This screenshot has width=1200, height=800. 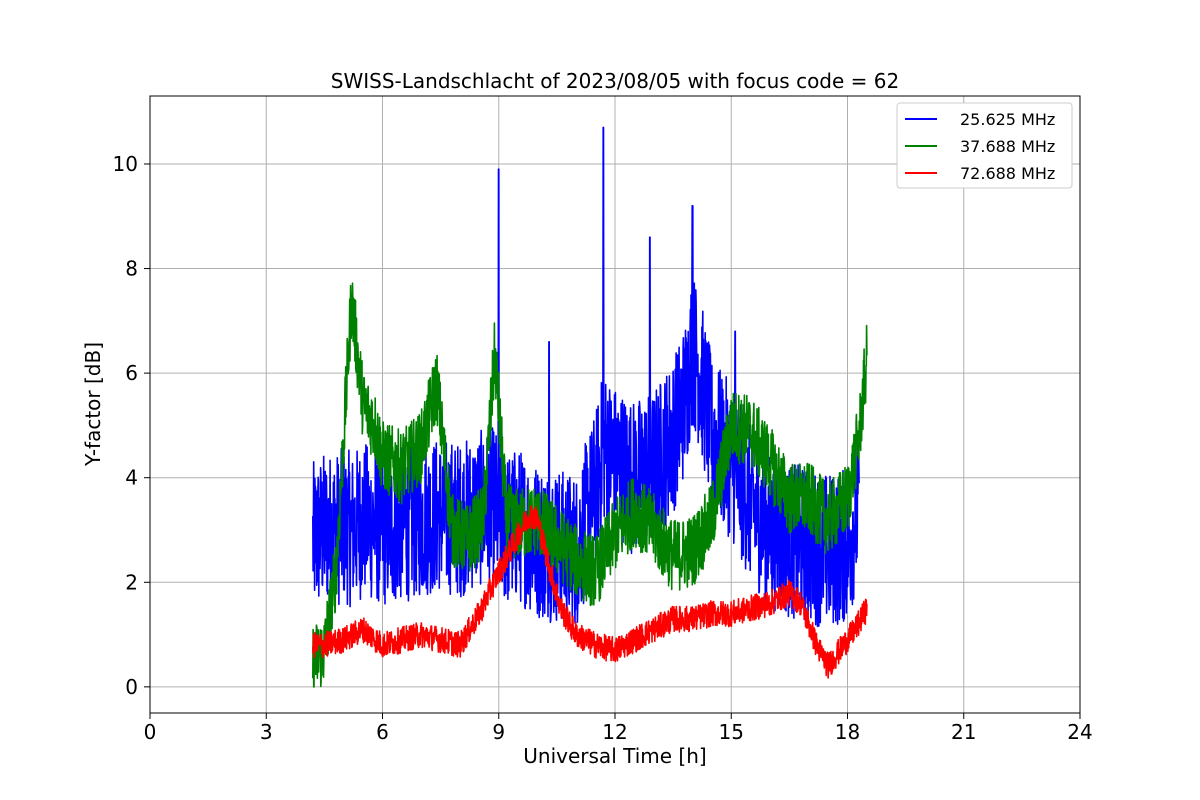 I want to click on y-tick-label: 0, so click(x=131, y=687).